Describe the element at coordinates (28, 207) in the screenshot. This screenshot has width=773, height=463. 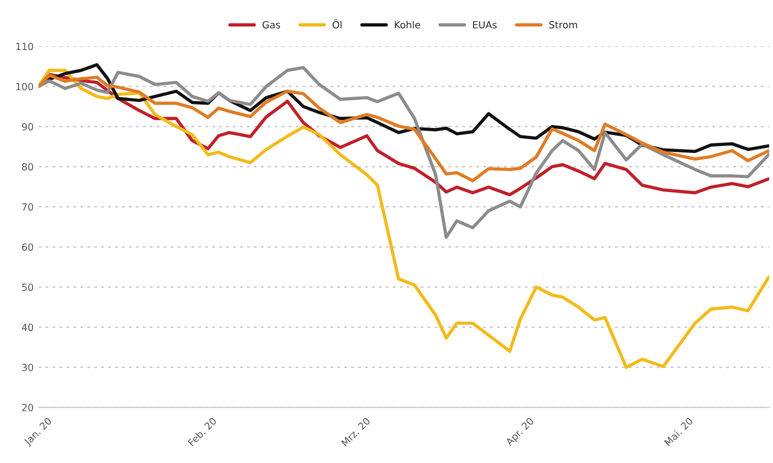
I see `y-tick-label: 70` at that location.